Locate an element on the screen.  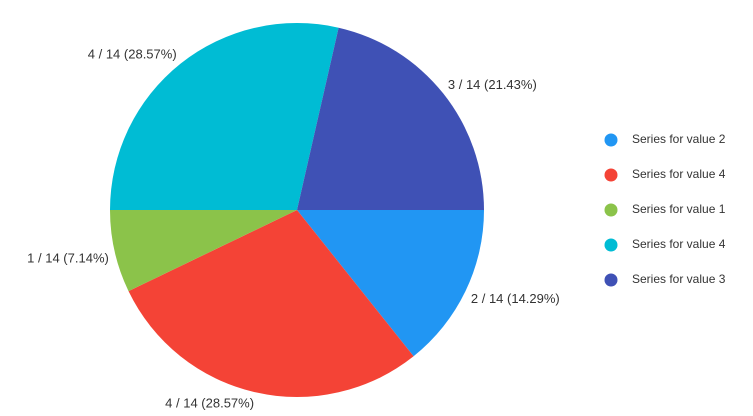
legend-label: Series for value 2 is located at coordinates (679, 139).